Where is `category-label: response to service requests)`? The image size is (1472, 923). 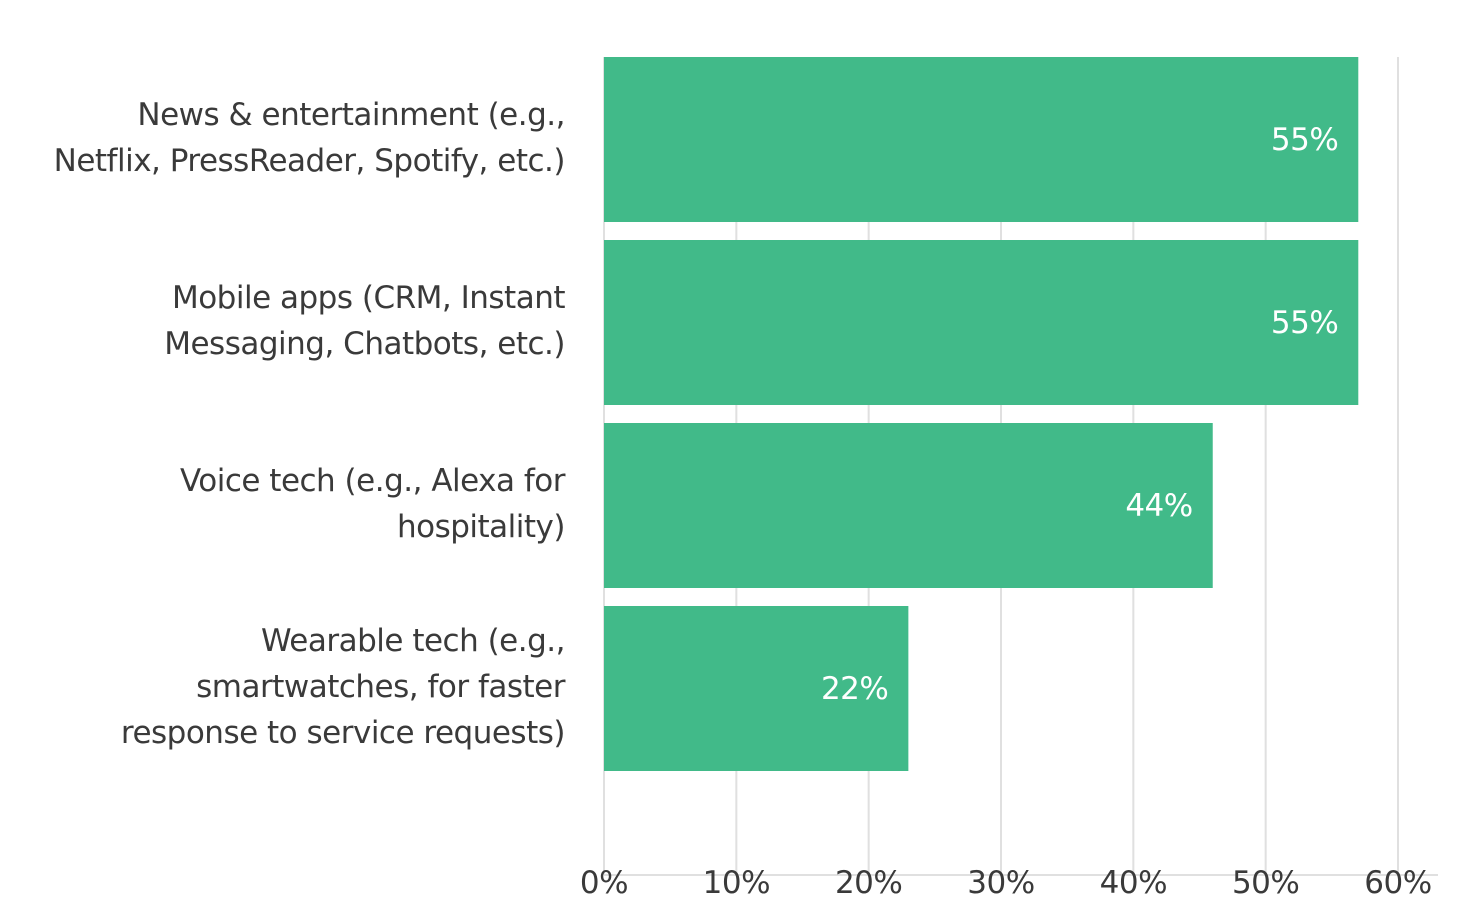 category-label: response to service requests) is located at coordinates (343, 733).